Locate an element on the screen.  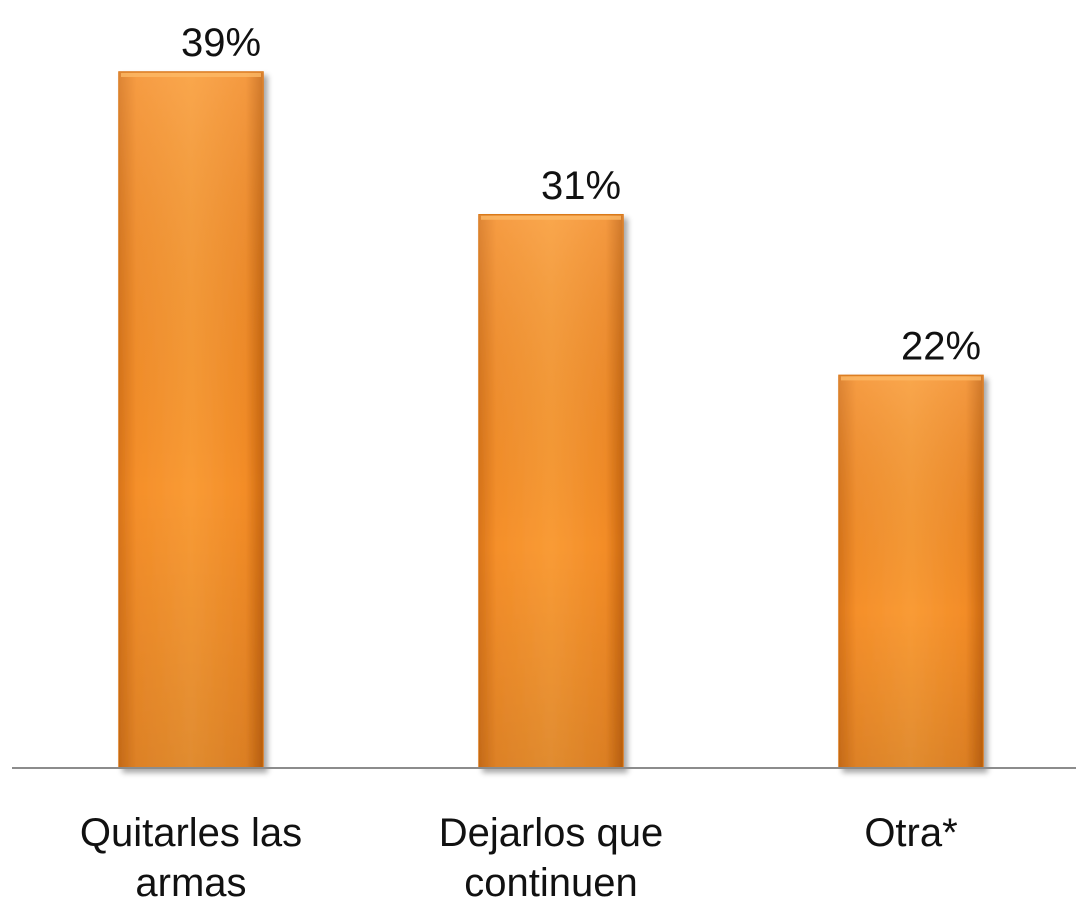
data-label: 22% is located at coordinates (941, 346).